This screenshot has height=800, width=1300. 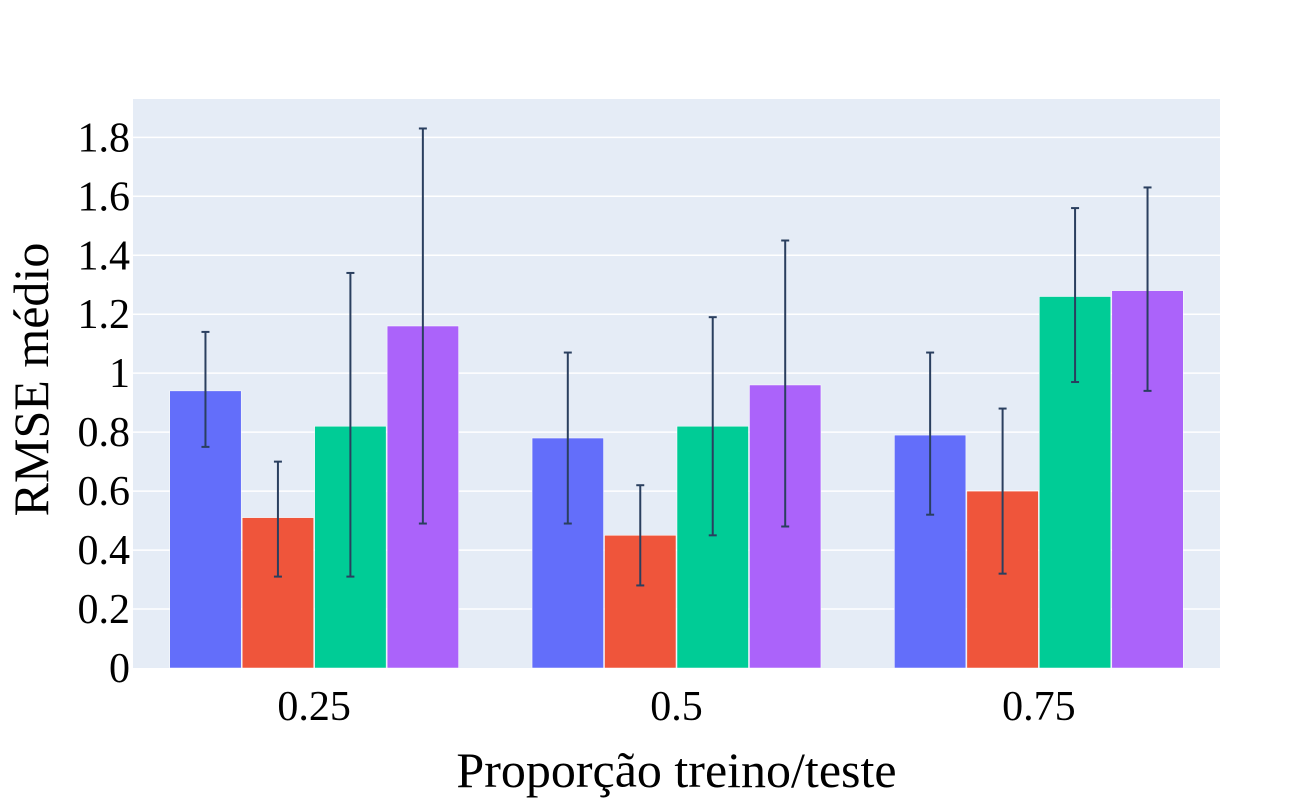 I want to click on y-tick-label: 0.6, so click(x=104, y=492).